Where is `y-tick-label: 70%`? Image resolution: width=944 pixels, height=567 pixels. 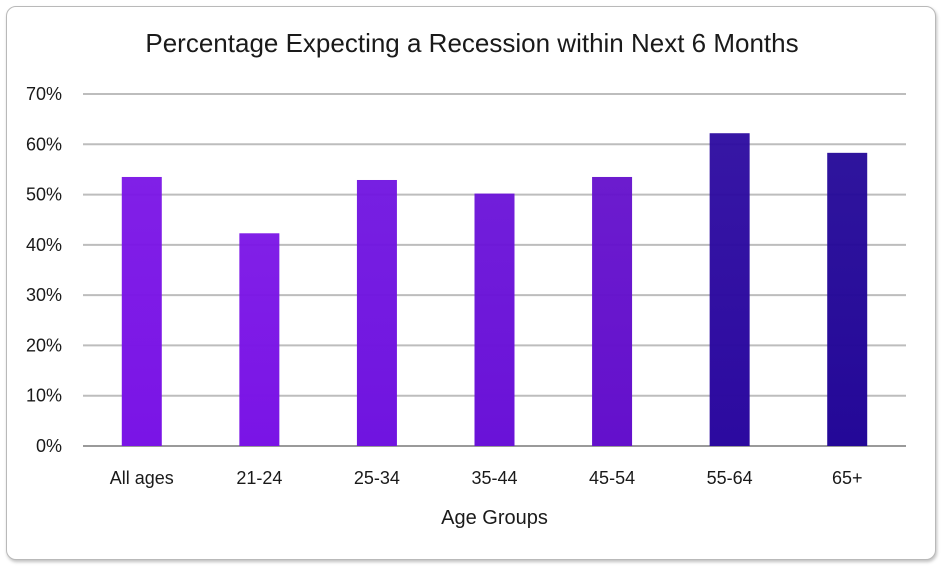
y-tick-label: 70% is located at coordinates (44, 94).